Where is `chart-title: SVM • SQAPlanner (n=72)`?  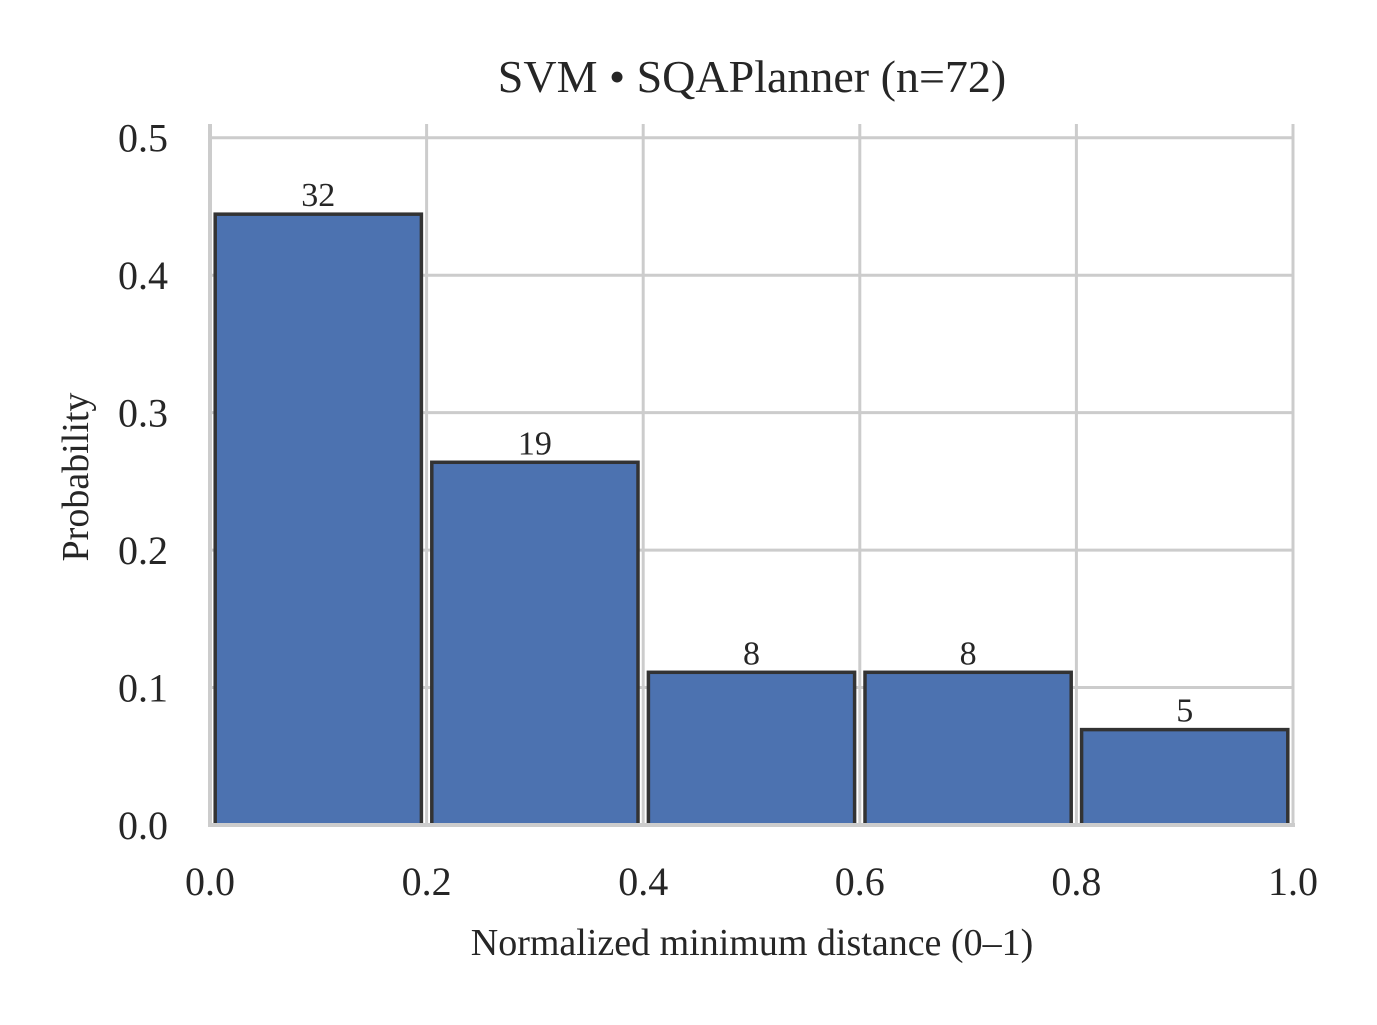 chart-title: SVM • SQAPlanner (n=72) is located at coordinates (752, 76).